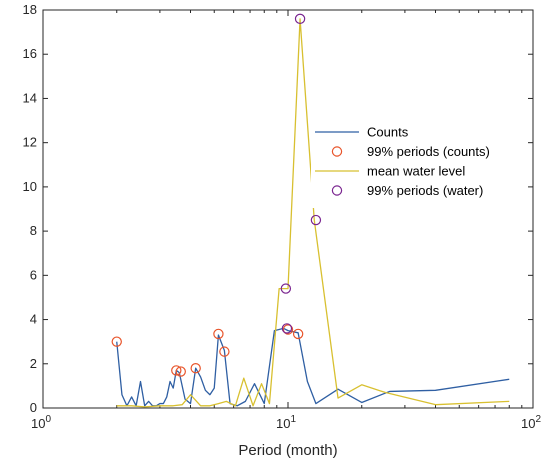 This screenshot has height=468, width=550. I want to click on y-tick-label: 8, so click(33, 230).